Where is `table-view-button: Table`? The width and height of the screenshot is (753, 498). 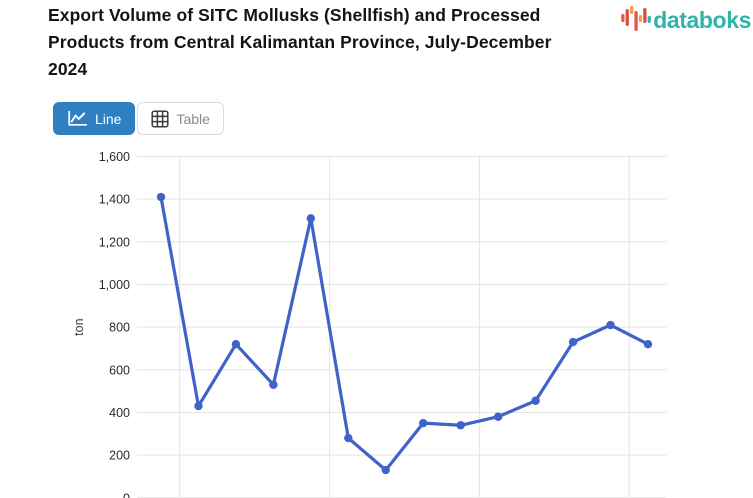
table-view-button: Table is located at coordinates (180, 118).